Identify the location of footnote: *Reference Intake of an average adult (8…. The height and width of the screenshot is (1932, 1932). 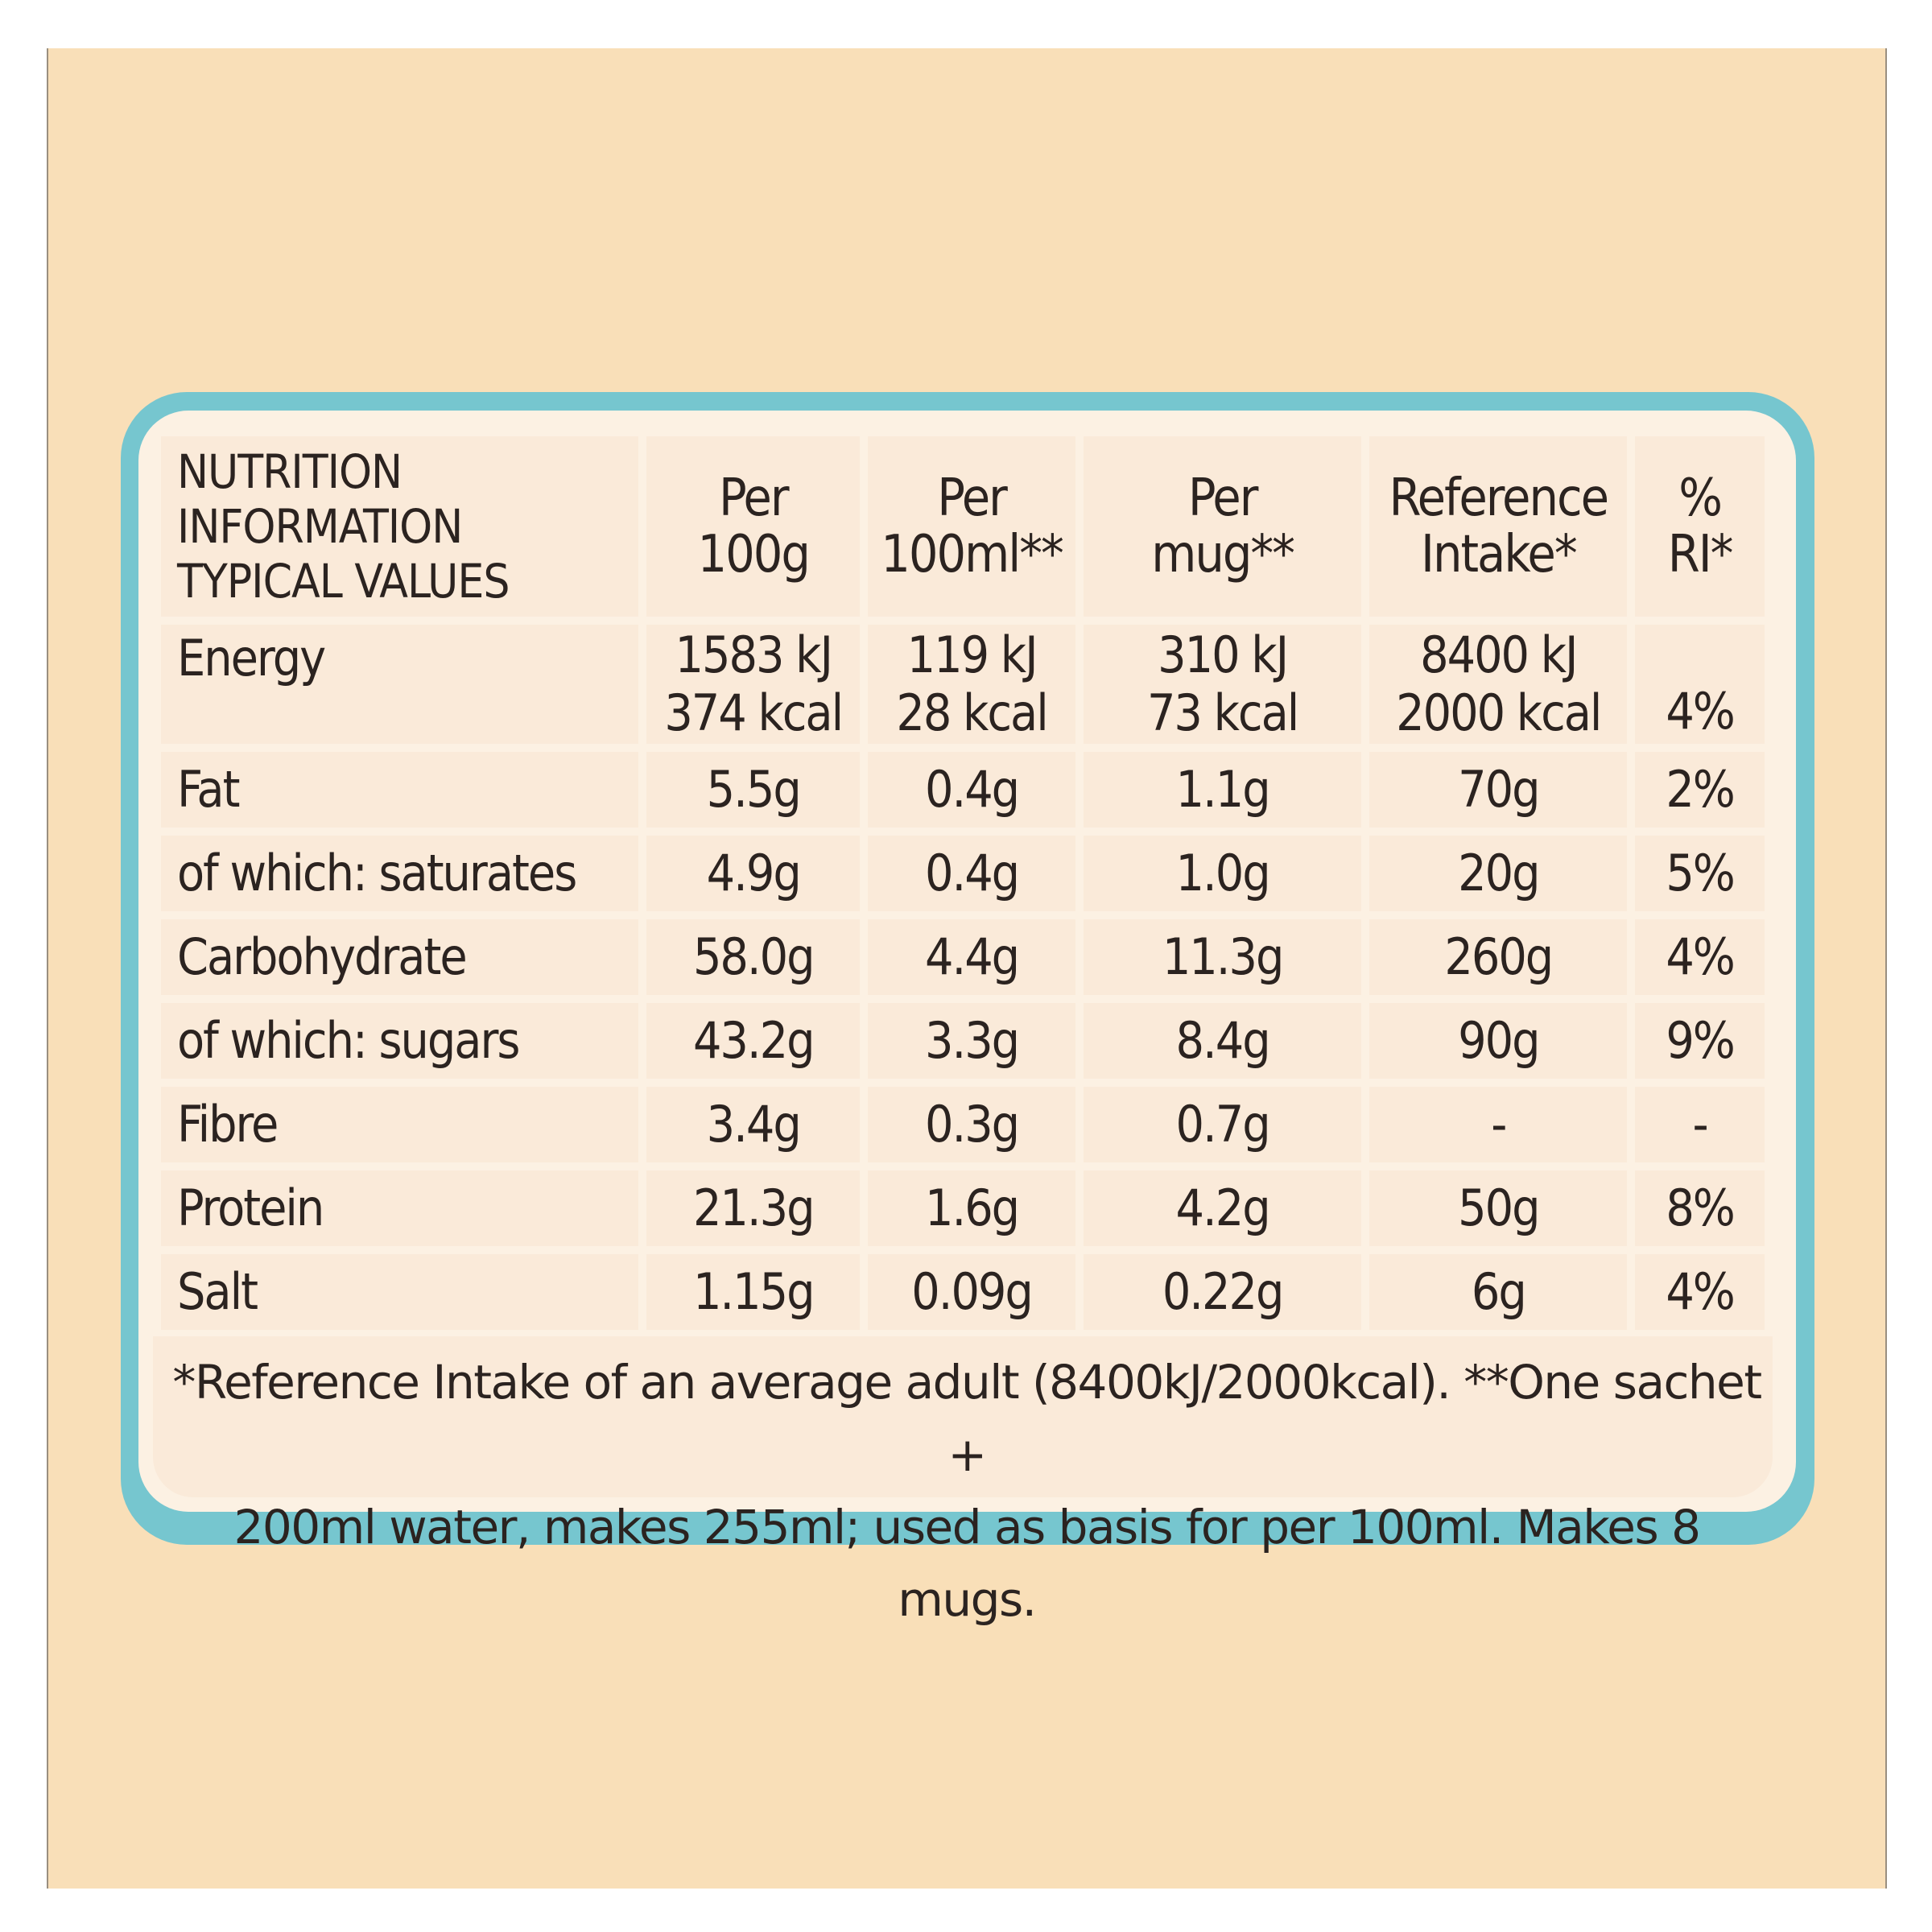
(967, 1486).